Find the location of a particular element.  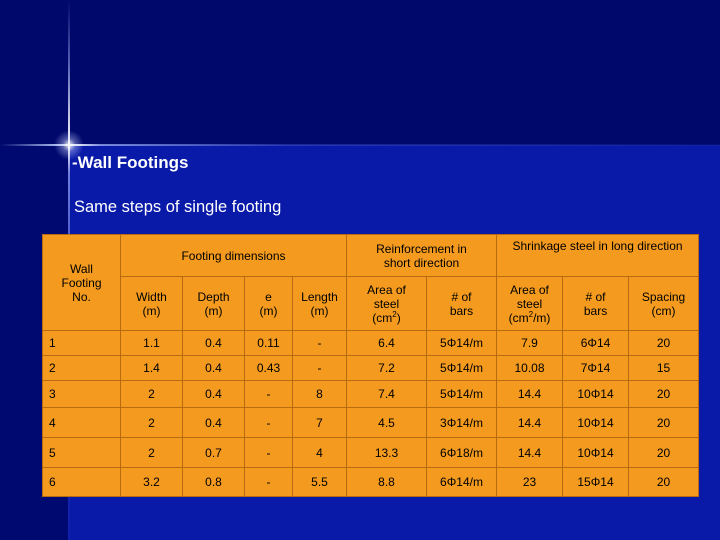

cell-area-steel-short: 8.8 is located at coordinates (386, 482).